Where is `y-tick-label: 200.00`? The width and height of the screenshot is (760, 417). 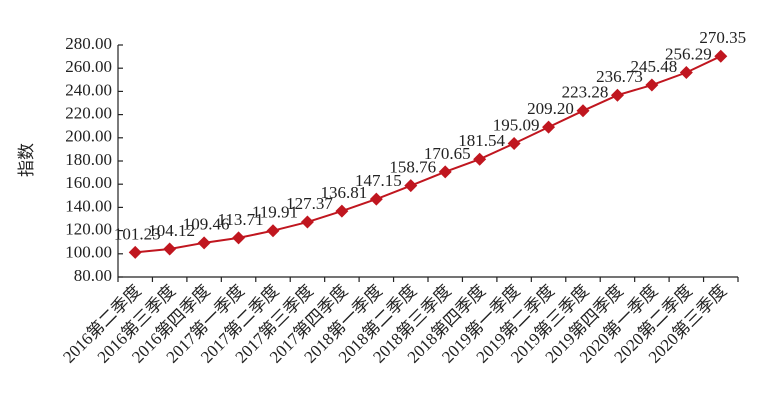 y-tick-label: 200.00 is located at coordinates (88, 136).